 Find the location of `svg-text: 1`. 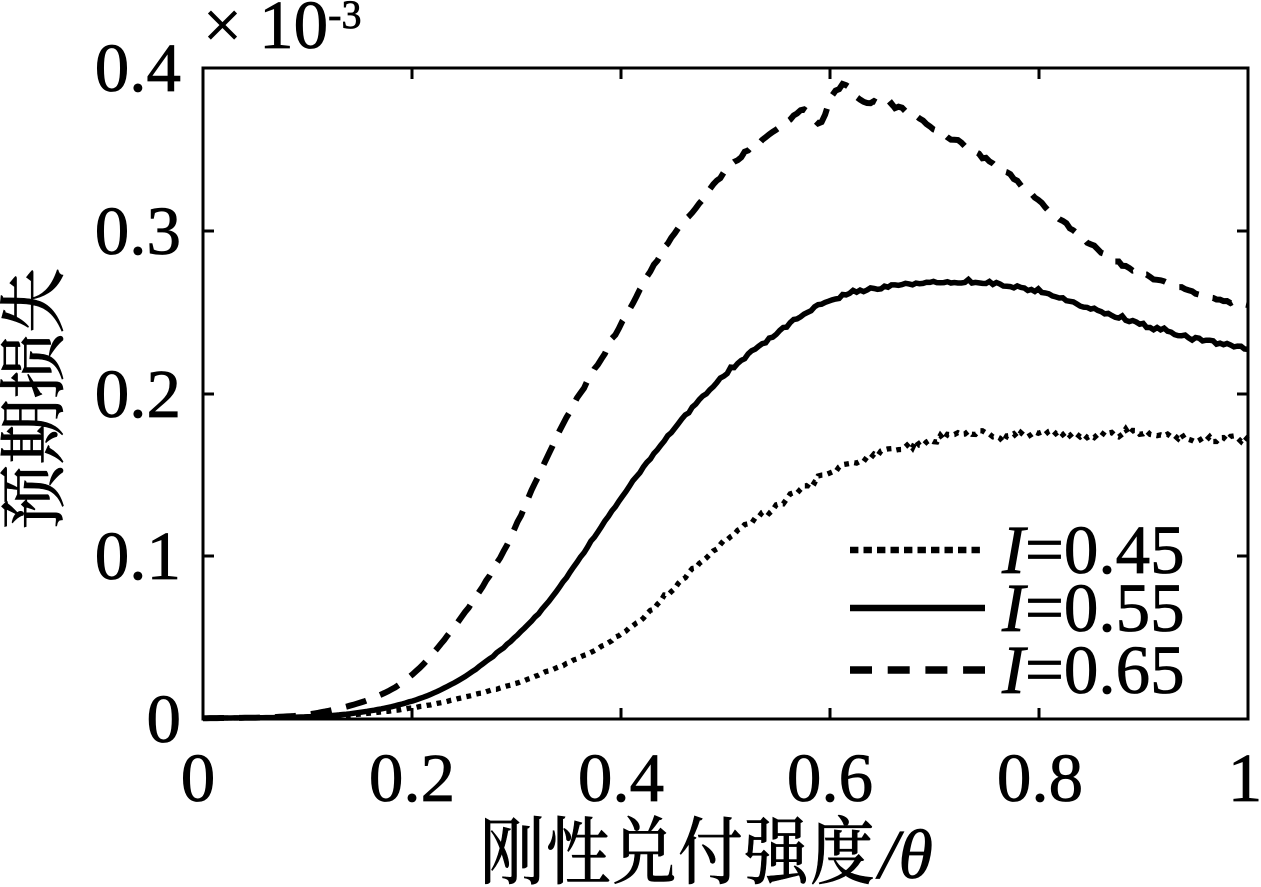

svg-text: 1 is located at coordinates (1244, 778).